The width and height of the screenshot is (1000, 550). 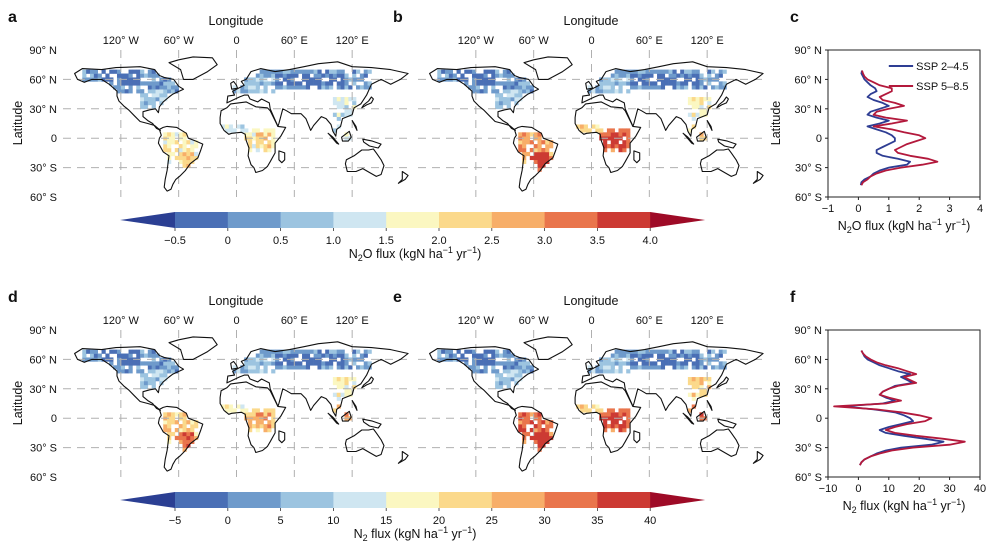 I want to click on x-axis-title: N2O flux (kgN ha−1 yr−1), so click(x=904, y=226).